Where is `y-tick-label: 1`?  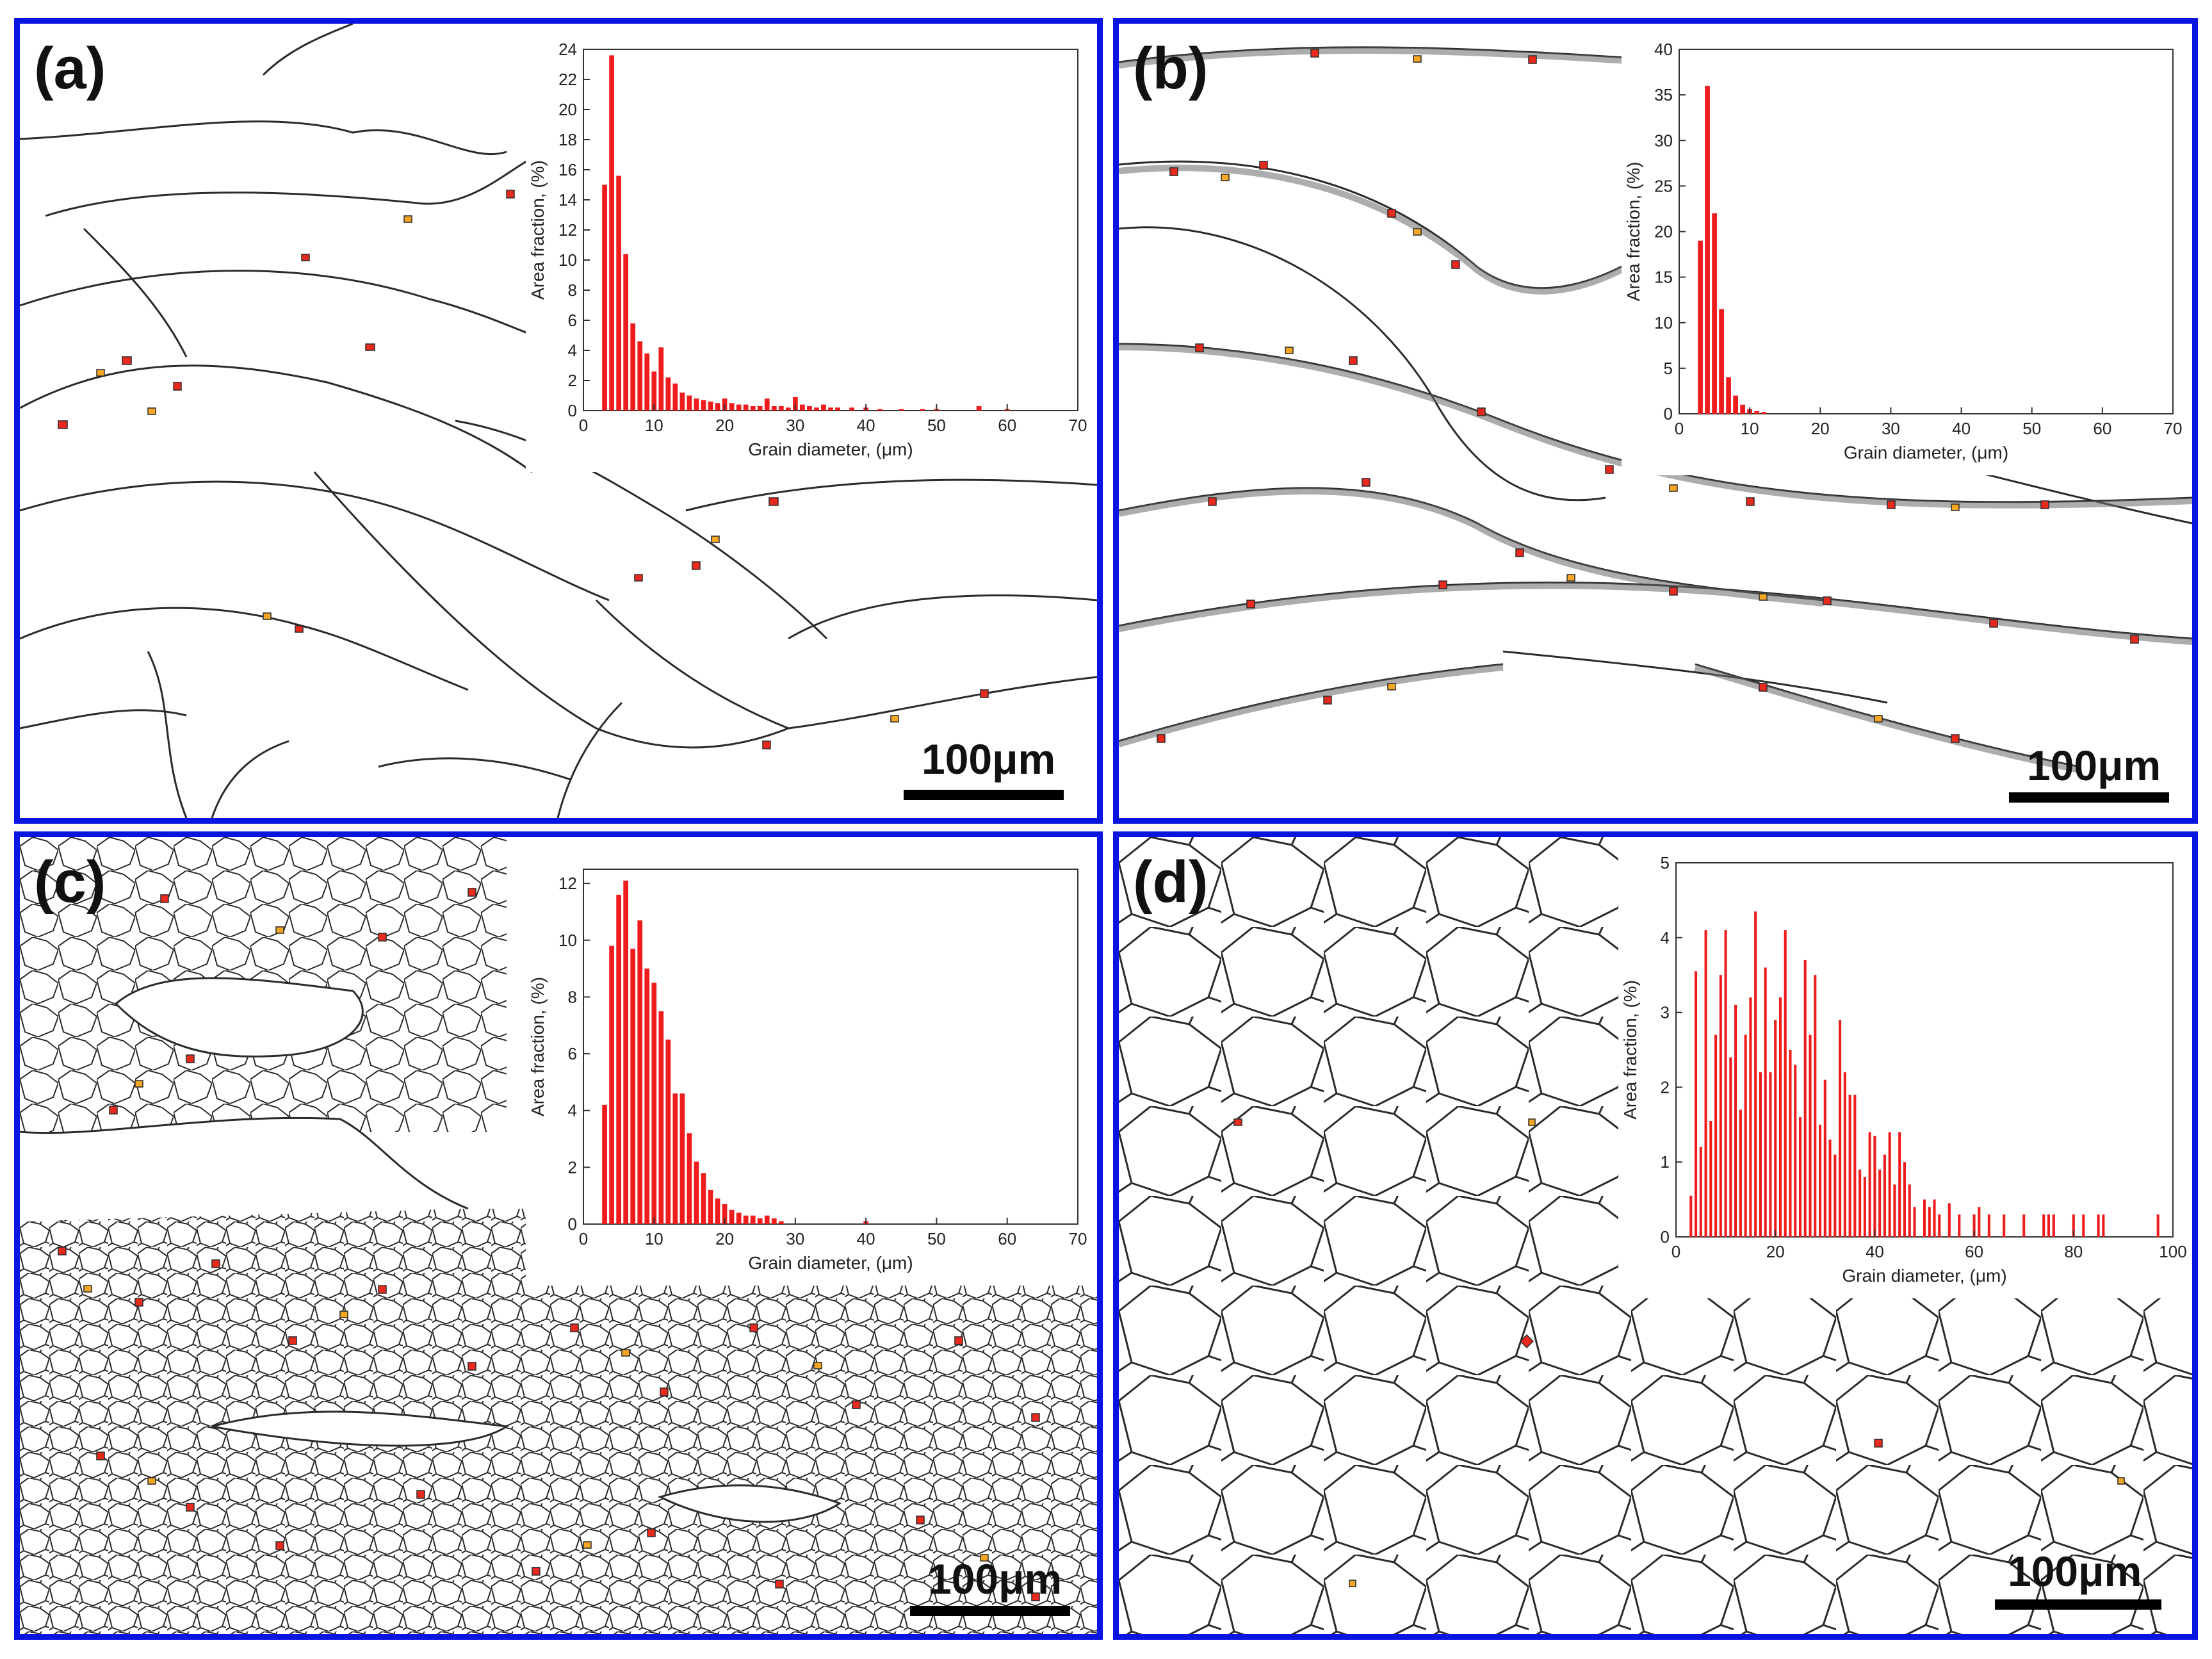 y-tick-label: 1 is located at coordinates (1665, 1162).